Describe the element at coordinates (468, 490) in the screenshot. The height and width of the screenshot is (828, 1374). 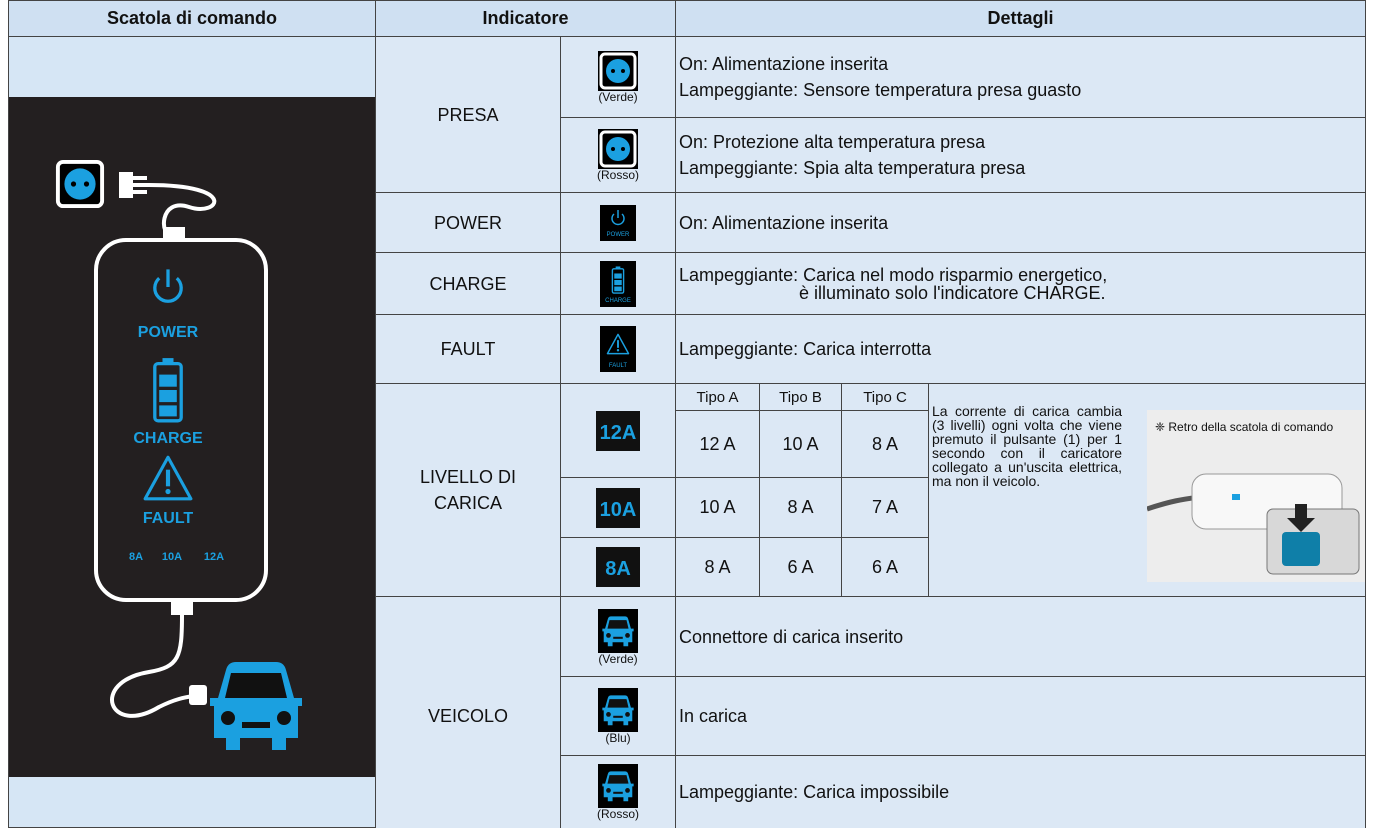
I see `indicator-name: LIVELLO DI CARICA` at that location.